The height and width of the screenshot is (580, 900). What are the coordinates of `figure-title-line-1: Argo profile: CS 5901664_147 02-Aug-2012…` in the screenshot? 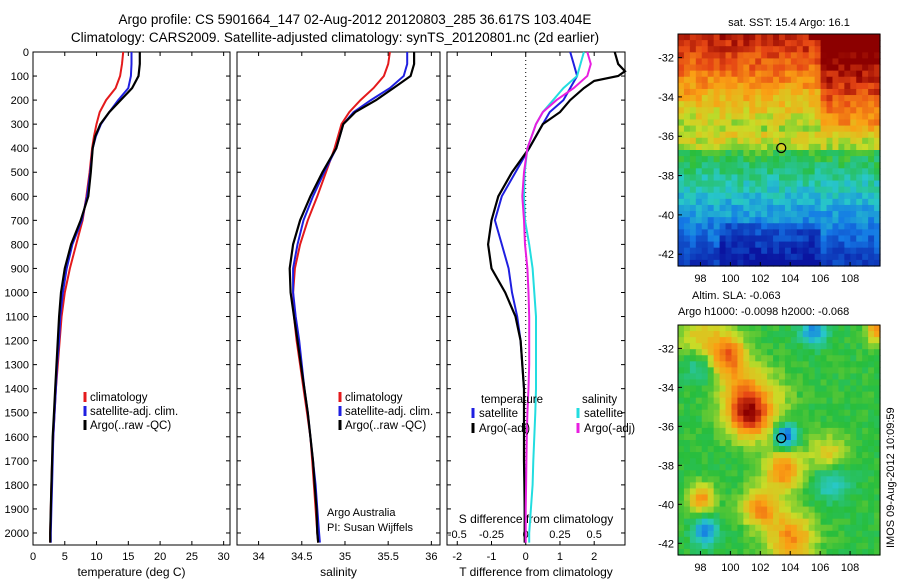 It's located at (355, 19).